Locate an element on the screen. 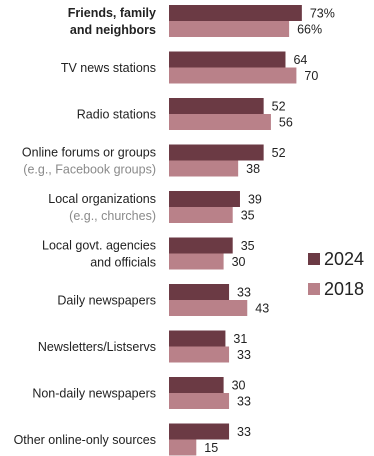  category-label: Local organizations is located at coordinates (102, 199).